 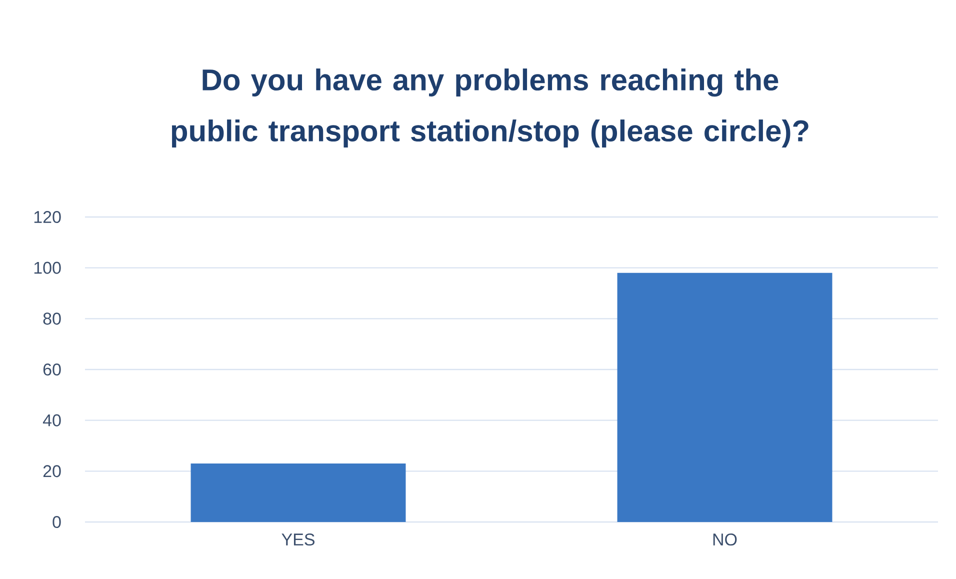 What do you see at coordinates (490, 108) in the screenshot?
I see `chart-title: Do you have any problems reaching the public transport station/stop (please circle)?` at bounding box center [490, 108].